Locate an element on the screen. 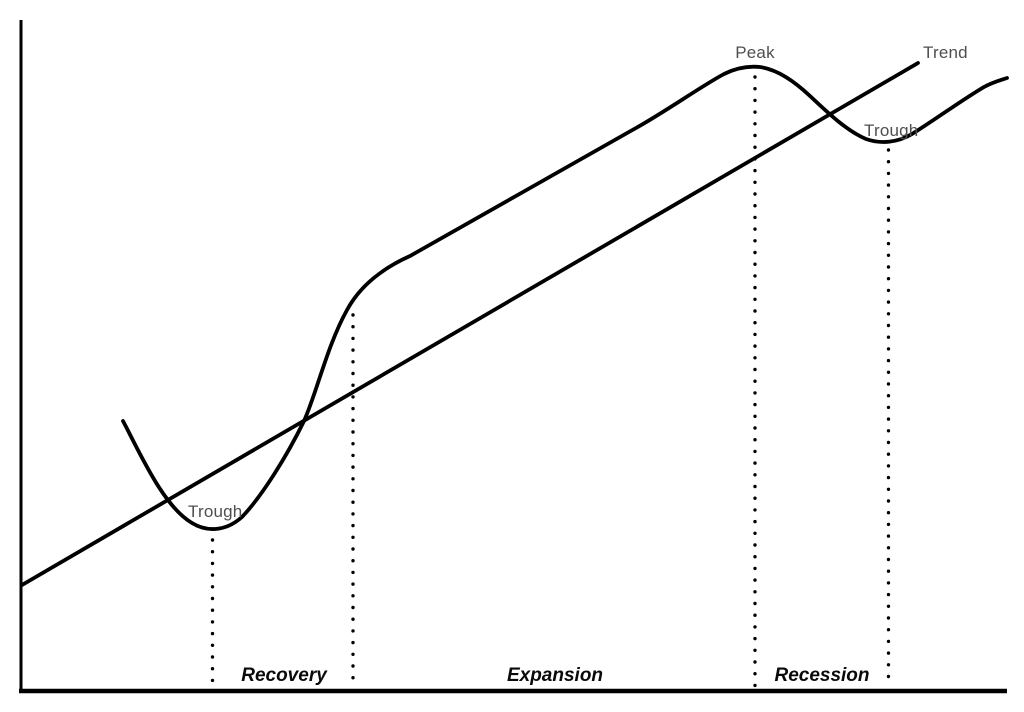 This screenshot has width=1024, height=712. trough-left-label: Trough is located at coordinates (215, 511).